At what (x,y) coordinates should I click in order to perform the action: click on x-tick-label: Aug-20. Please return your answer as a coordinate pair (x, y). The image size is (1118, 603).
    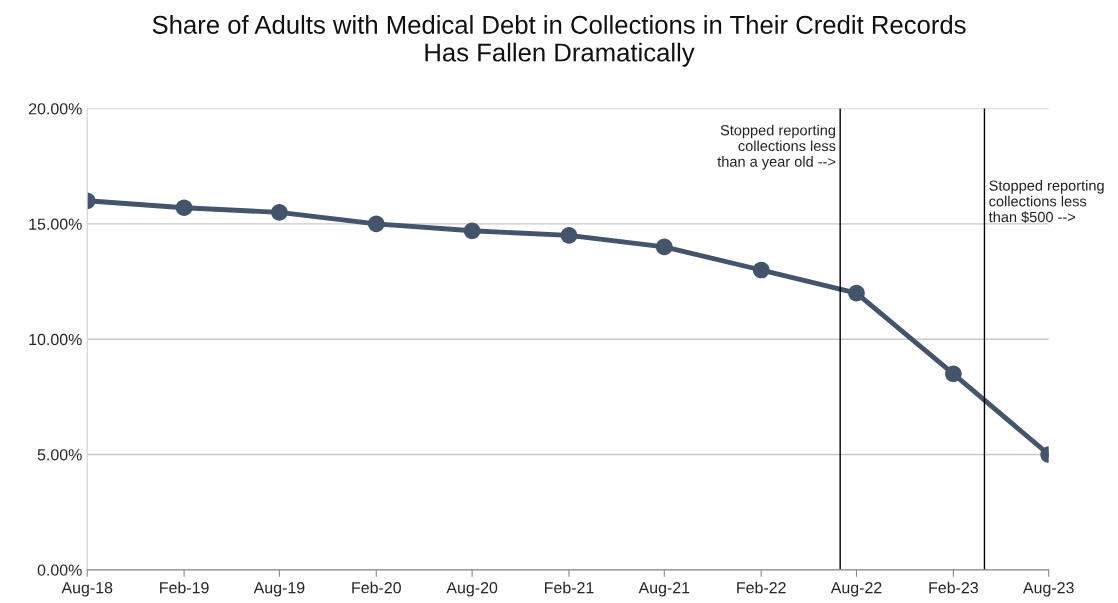
    Looking at the image, I should click on (472, 589).